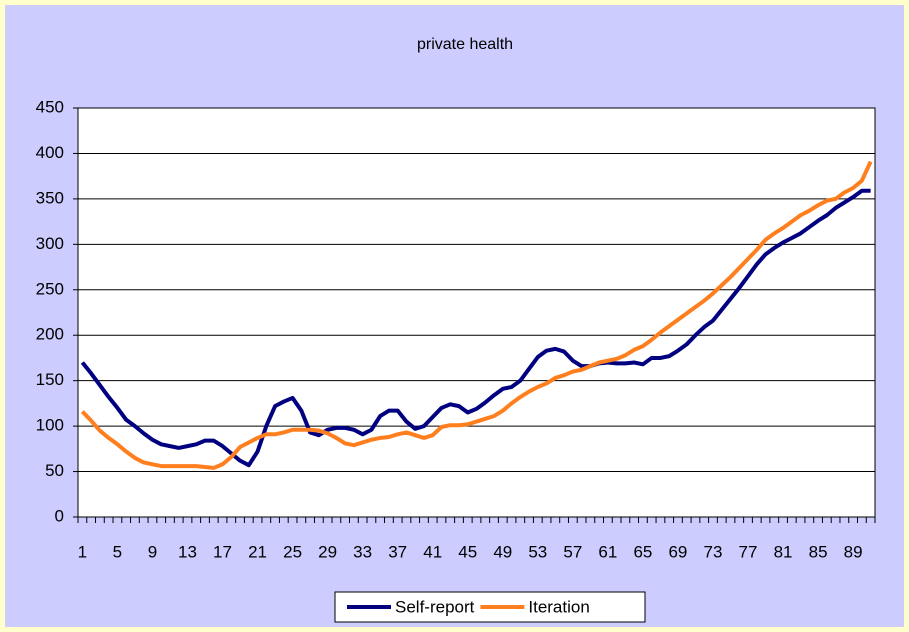 This screenshot has height=632, width=909. Describe the element at coordinates (818, 551) in the screenshot. I see `x-tick-label: 85` at that location.